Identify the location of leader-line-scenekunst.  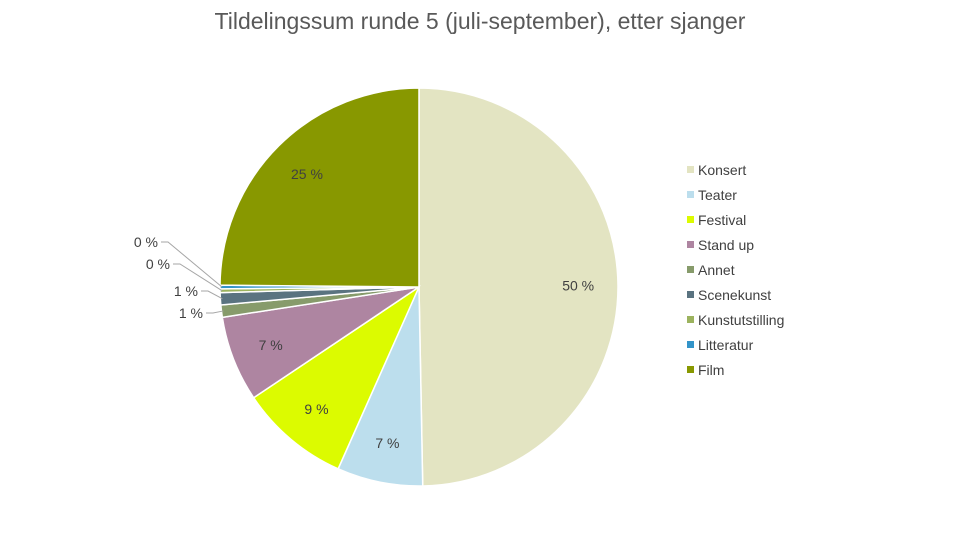
(212, 295).